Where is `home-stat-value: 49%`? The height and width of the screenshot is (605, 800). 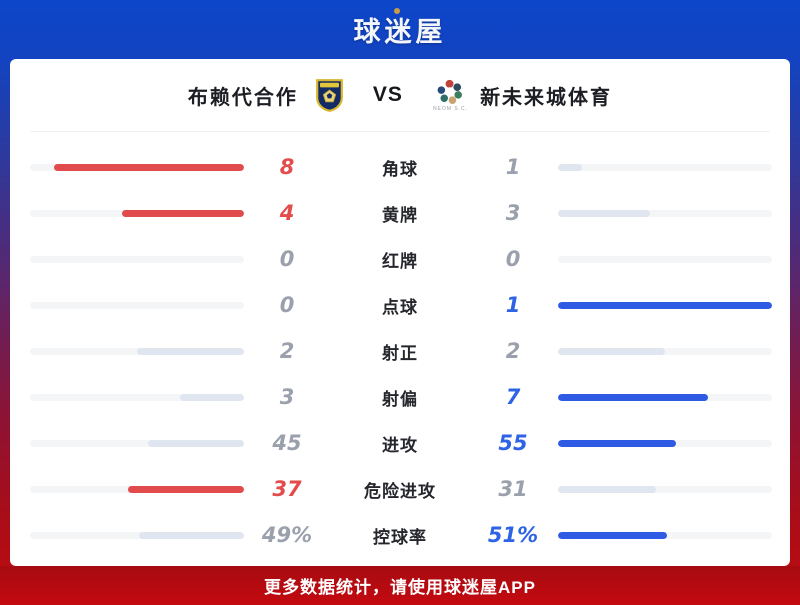 home-stat-value: 49% is located at coordinates (287, 535).